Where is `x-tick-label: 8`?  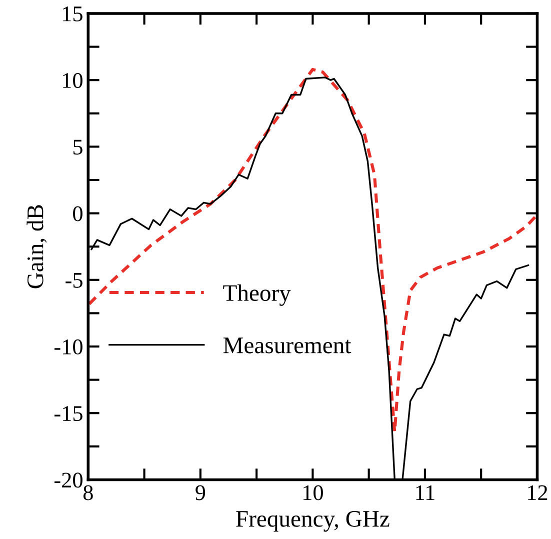
x-tick-label: 8 is located at coordinates (88, 492).